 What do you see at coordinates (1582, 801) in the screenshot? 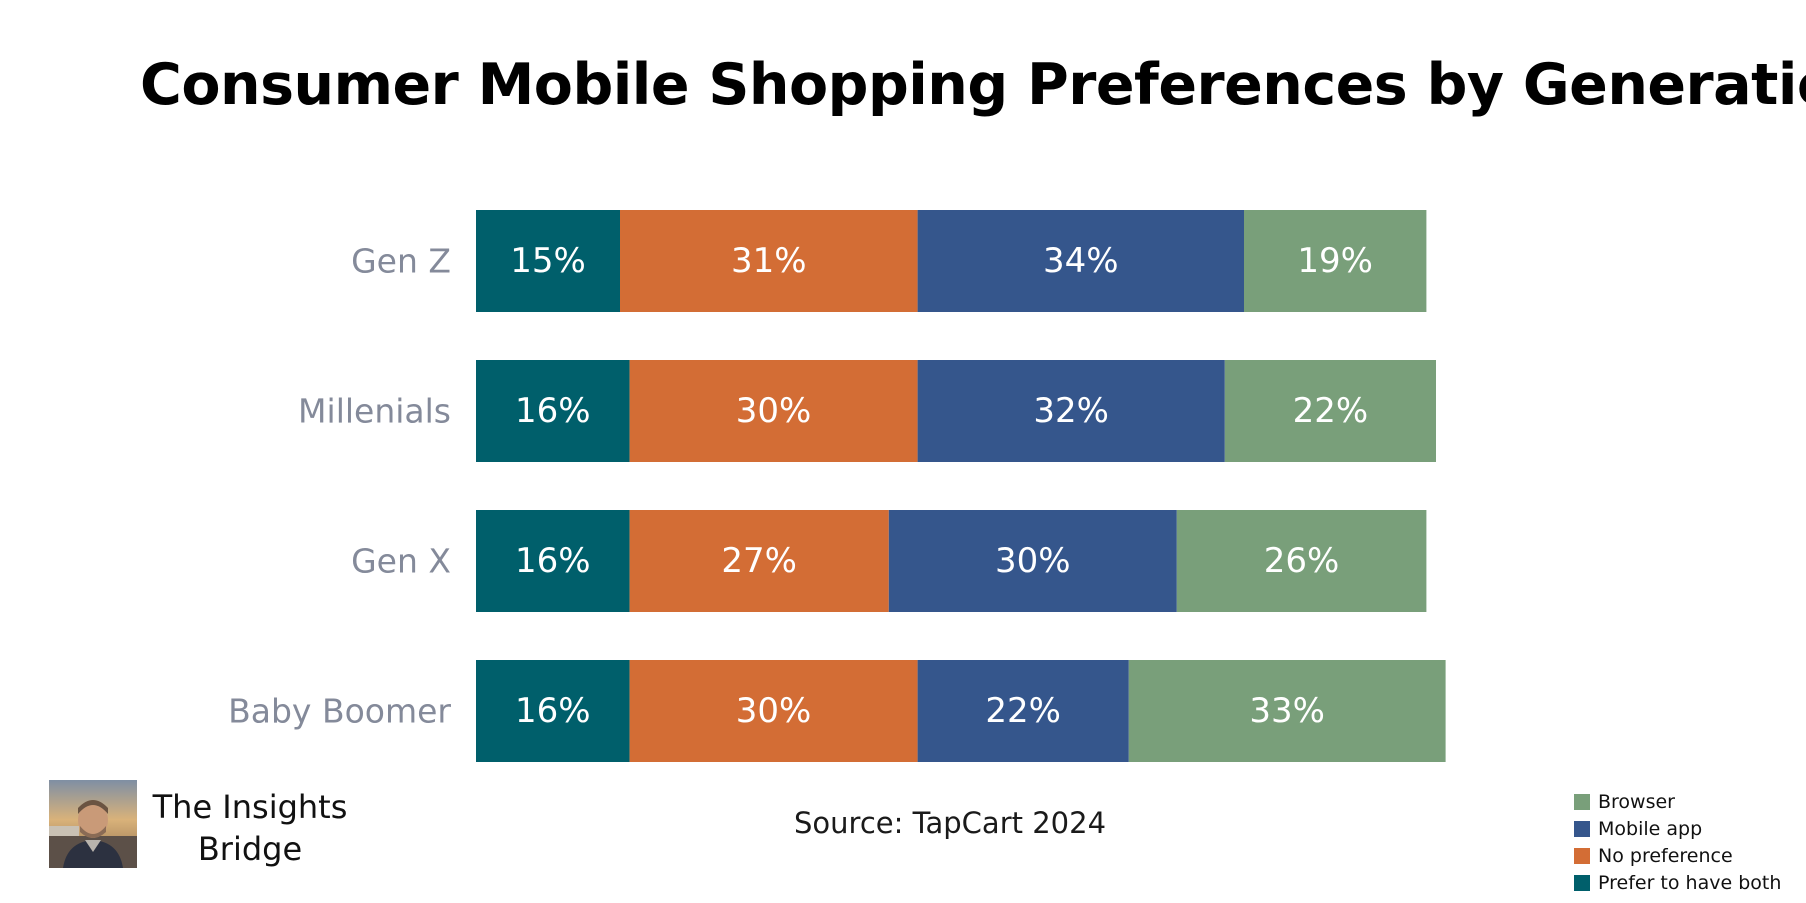
I see `legend-swatch-browser` at bounding box center [1582, 801].